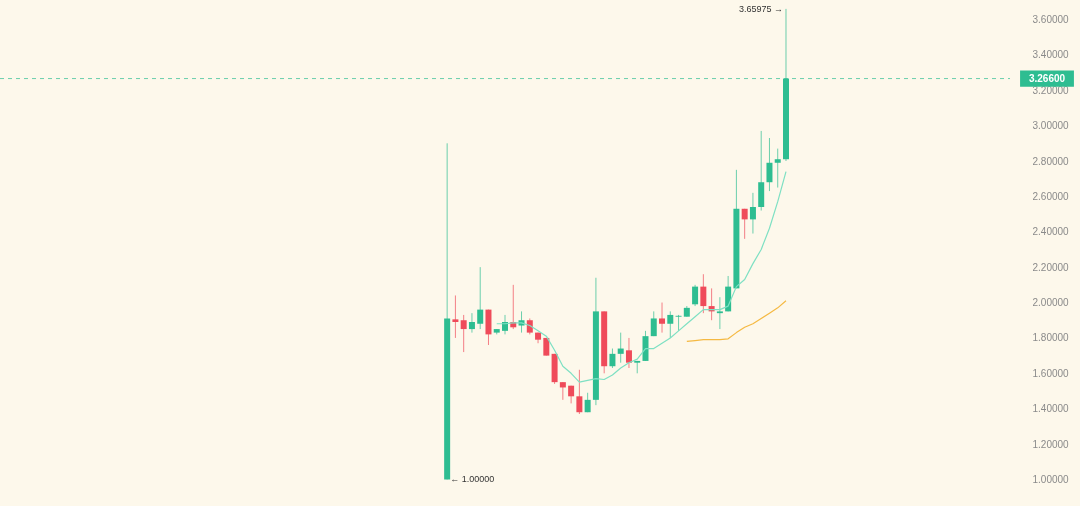 Image resolution: width=1080 pixels, height=506 pixels. What do you see at coordinates (760, 8) in the screenshot?
I see `annotation: 3.65975 →` at bounding box center [760, 8].